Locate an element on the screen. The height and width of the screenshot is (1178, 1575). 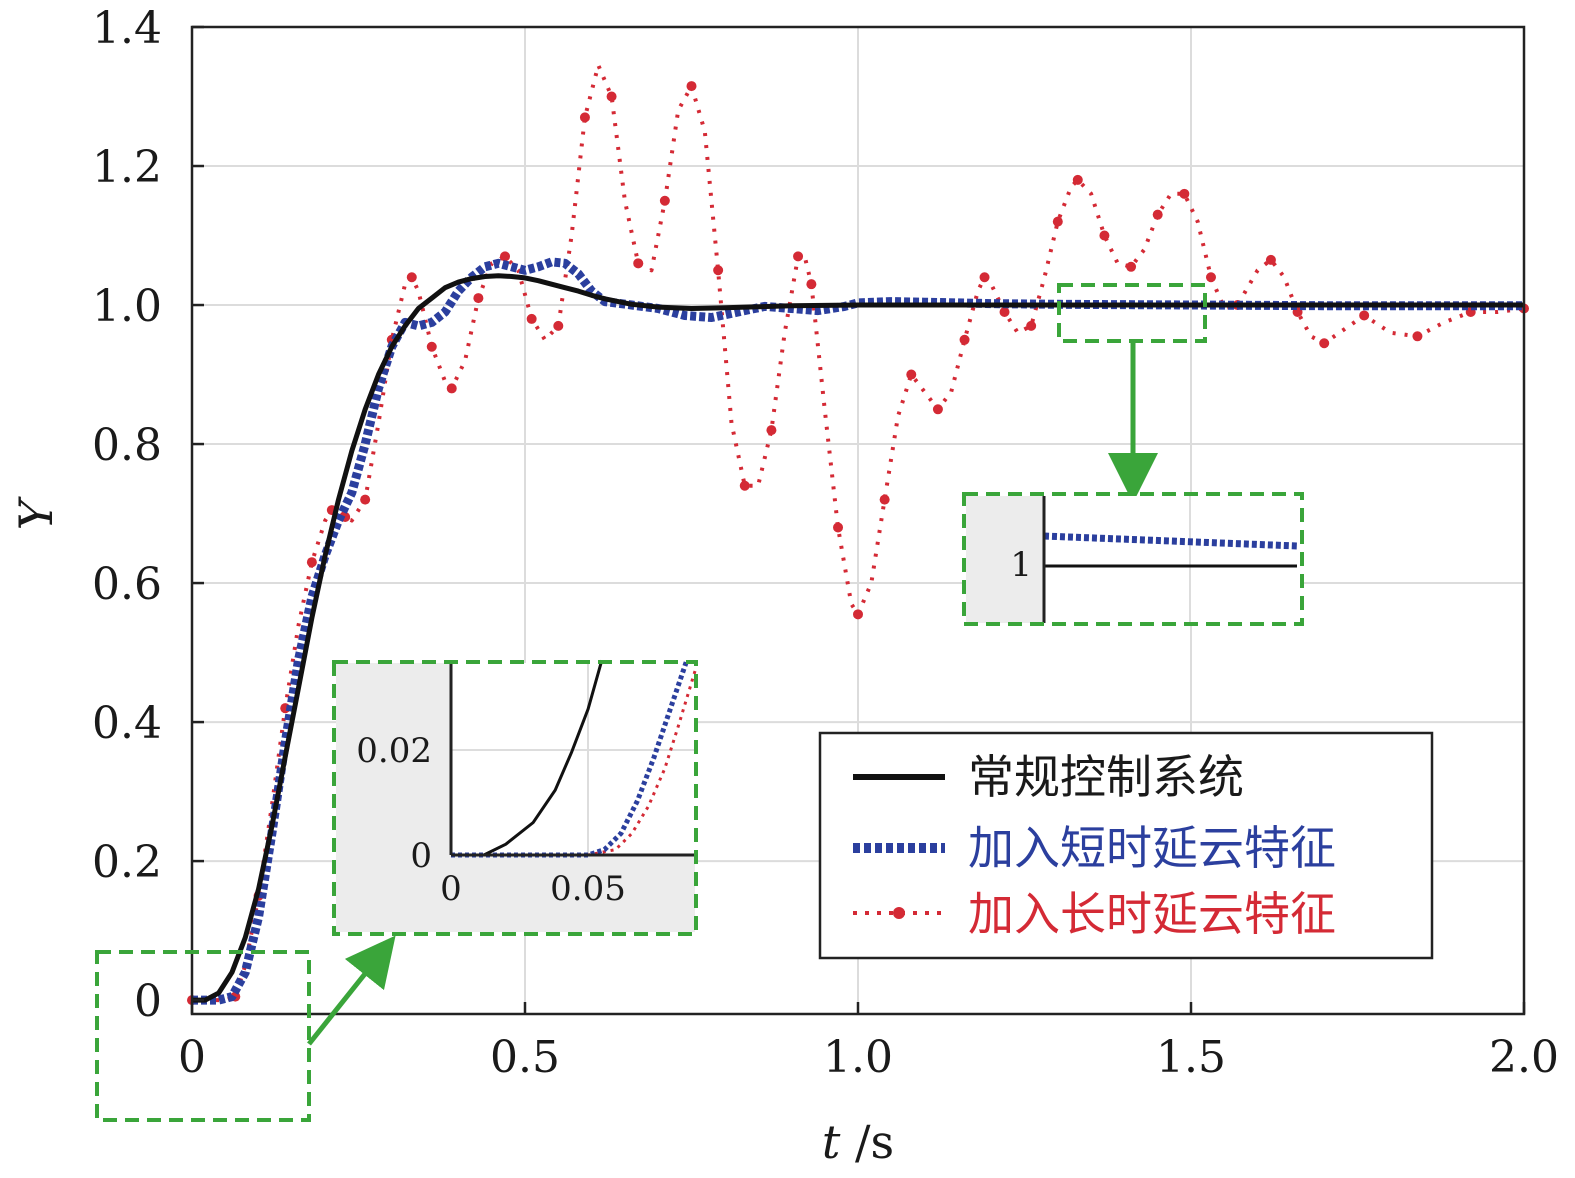
inset-startup-ytick-002: 0.02 is located at coordinates (394, 751).